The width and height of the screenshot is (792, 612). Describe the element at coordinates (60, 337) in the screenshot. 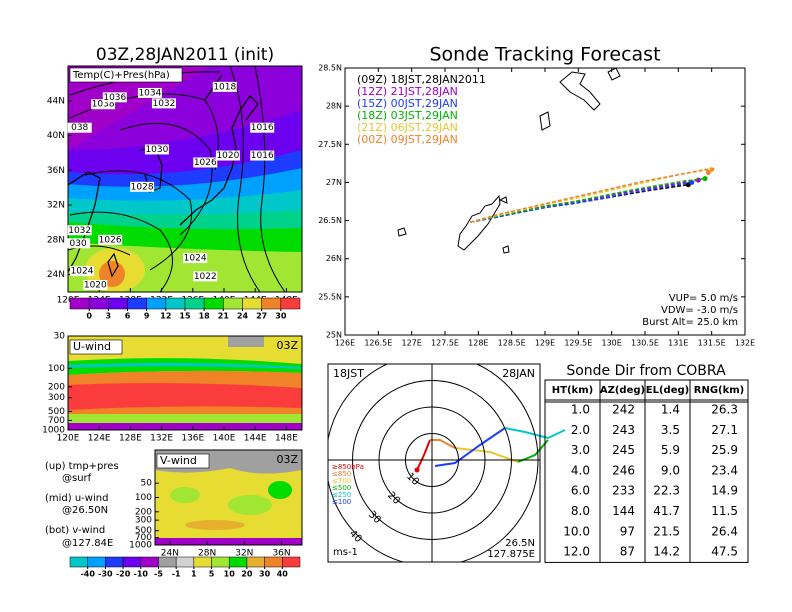

I see `y-tick-label: 30` at that location.